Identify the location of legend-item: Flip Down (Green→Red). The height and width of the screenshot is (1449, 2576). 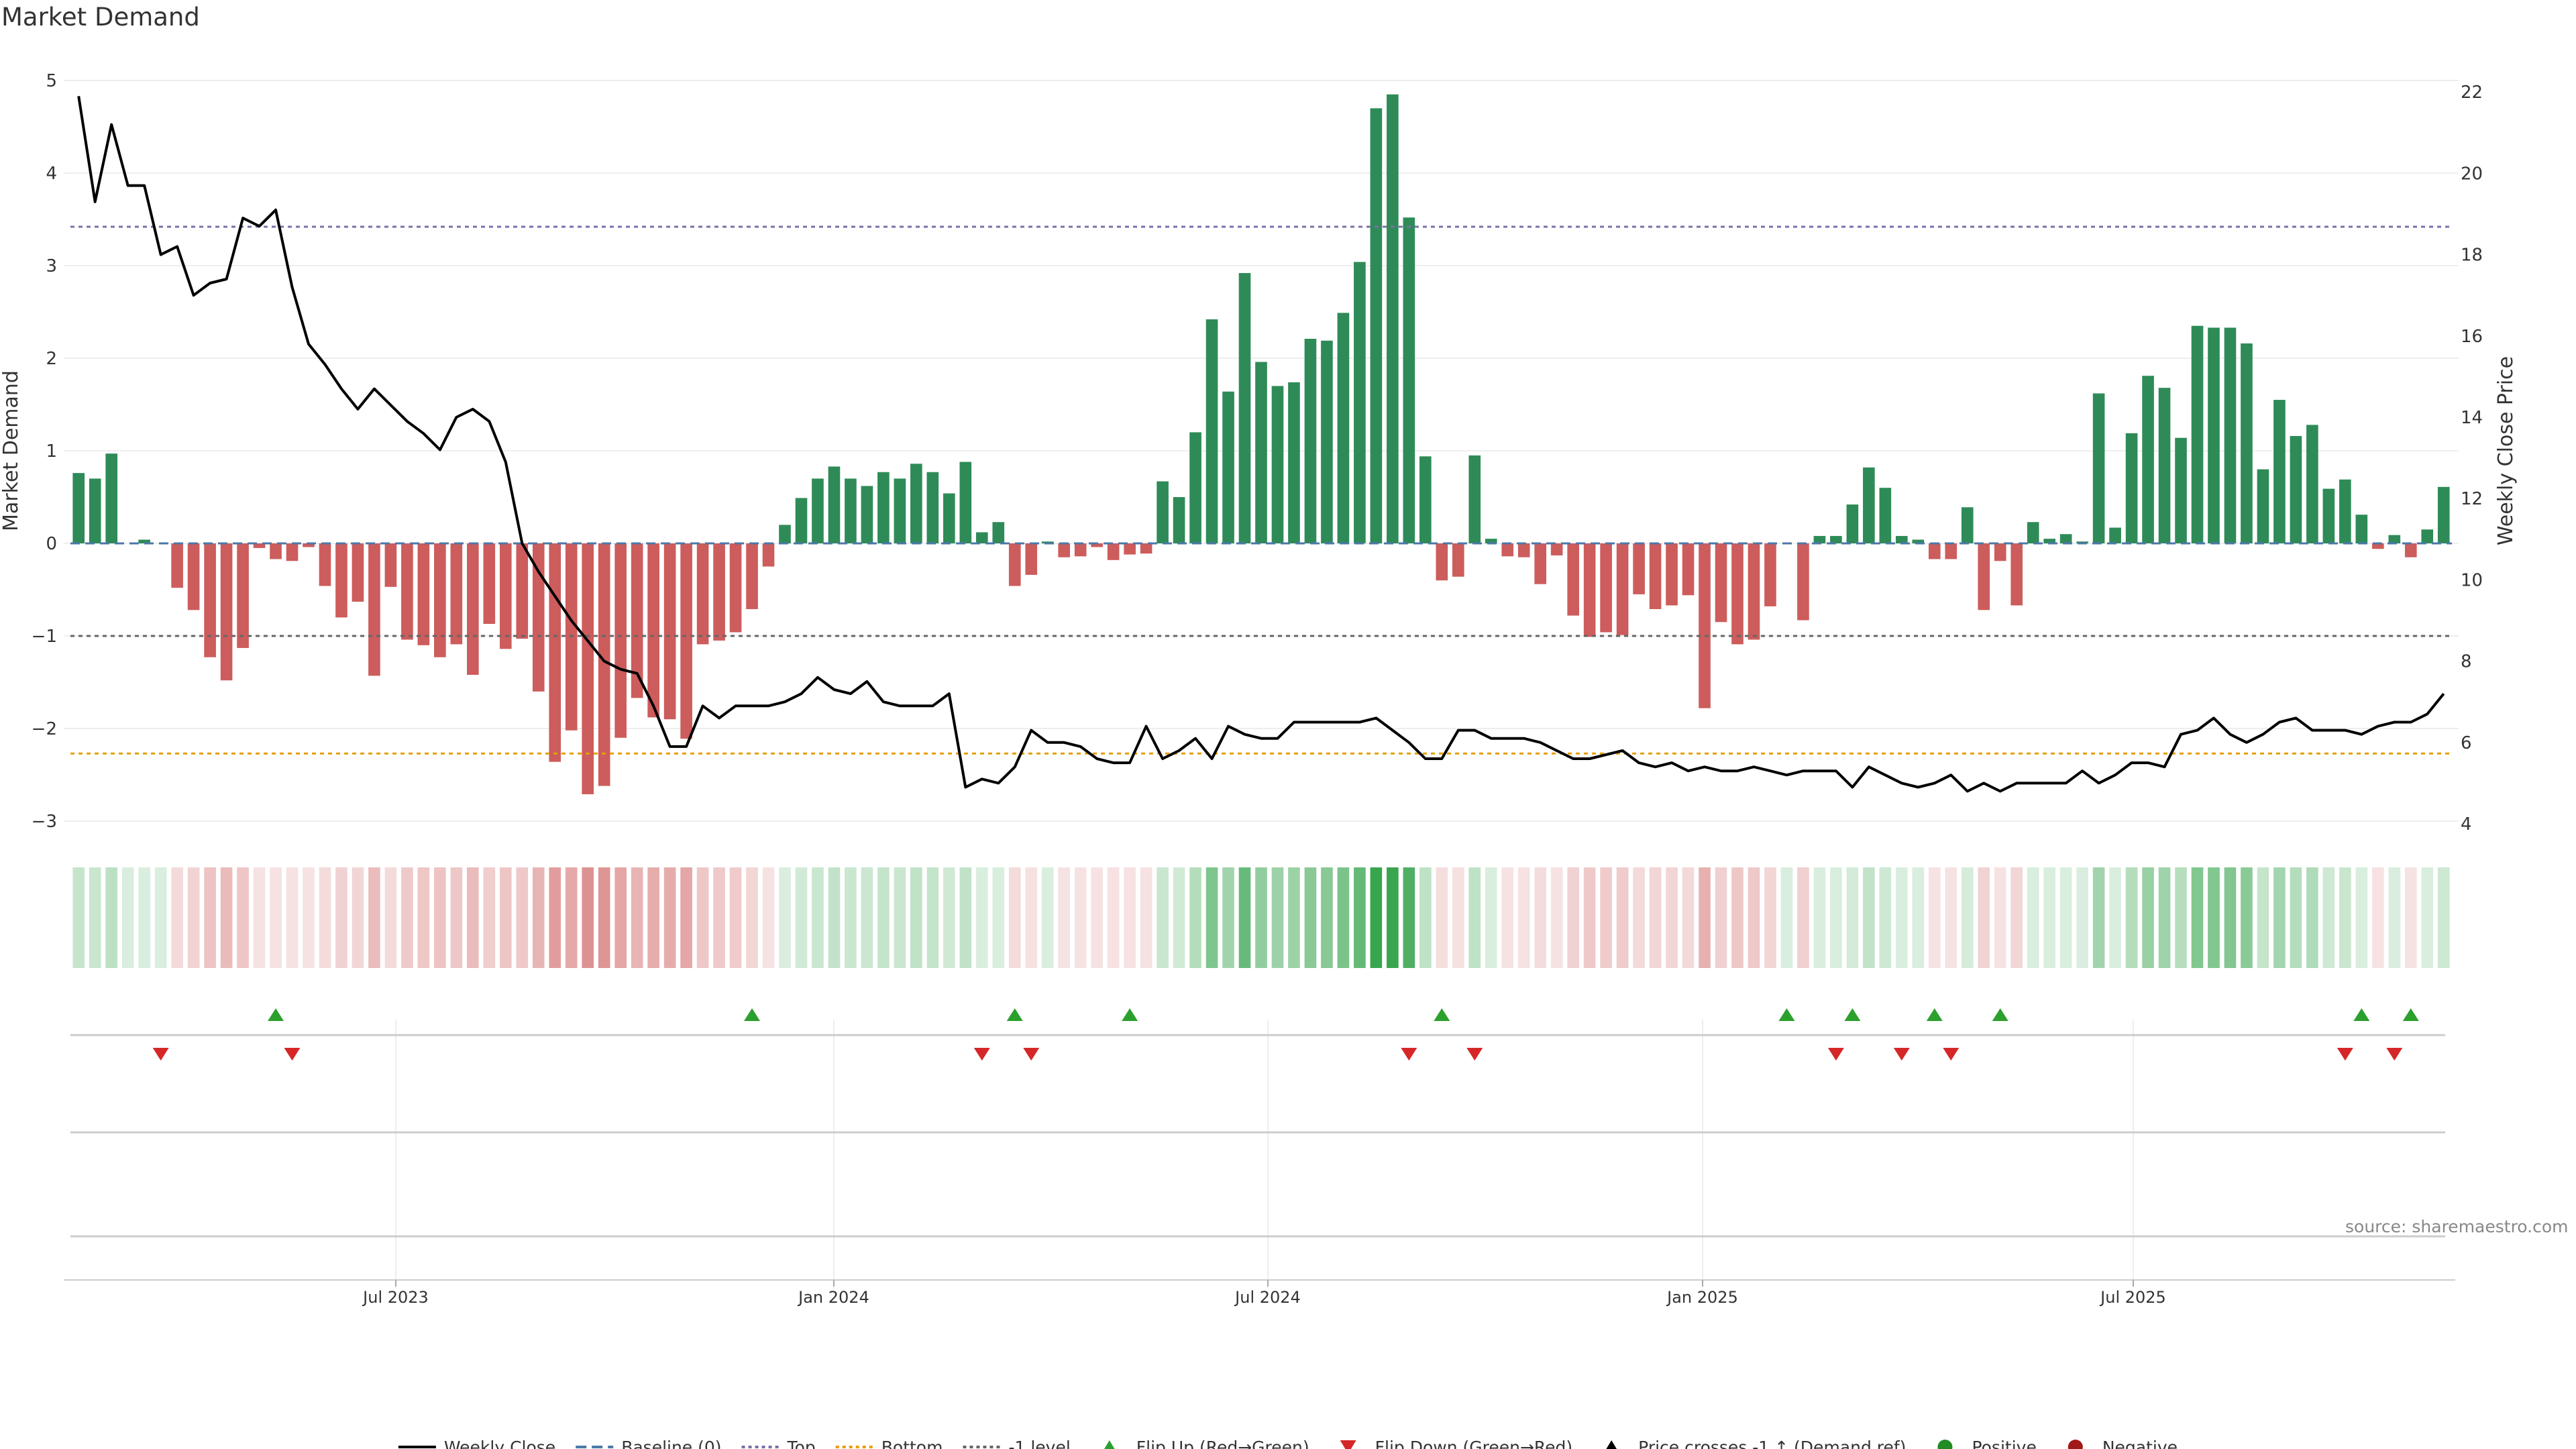
(1456, 1443).